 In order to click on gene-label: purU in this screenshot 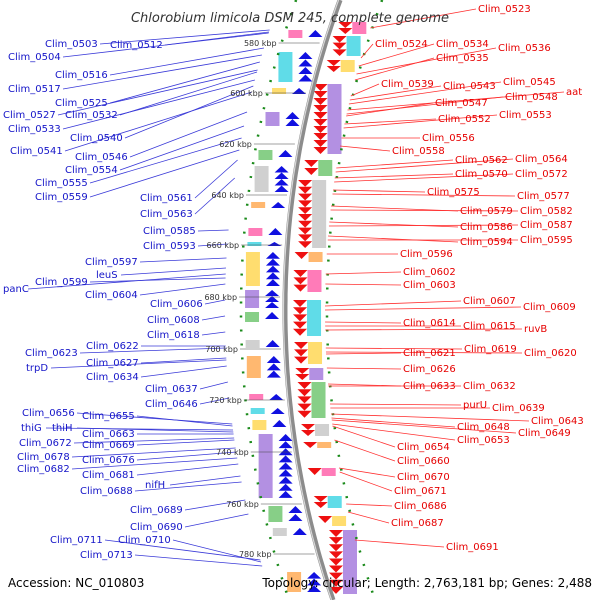, I will do `click(475, 405)`.